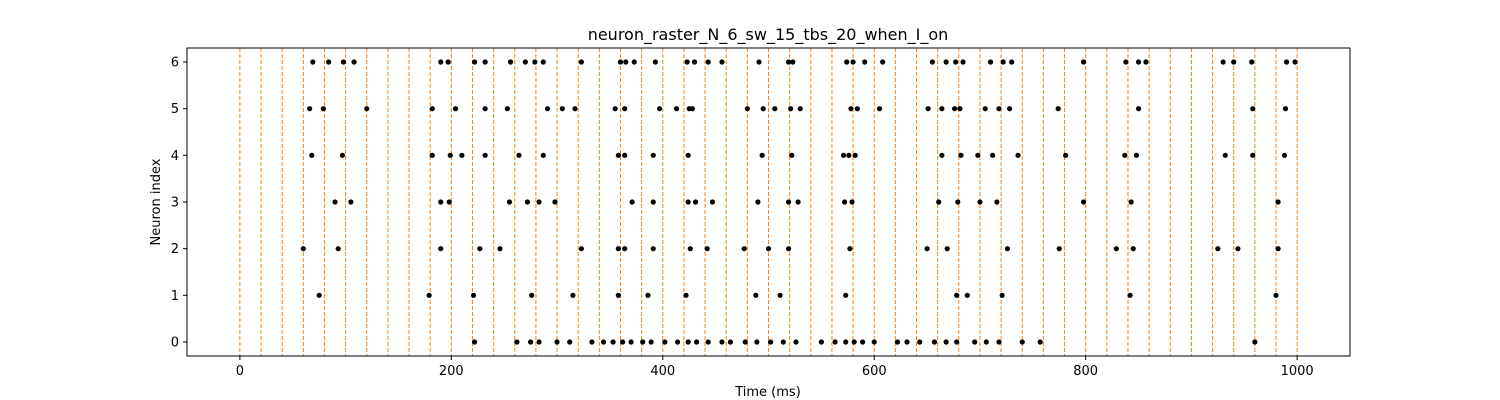  I want to click on y-tick-label-5: 5, so click(175, 109).